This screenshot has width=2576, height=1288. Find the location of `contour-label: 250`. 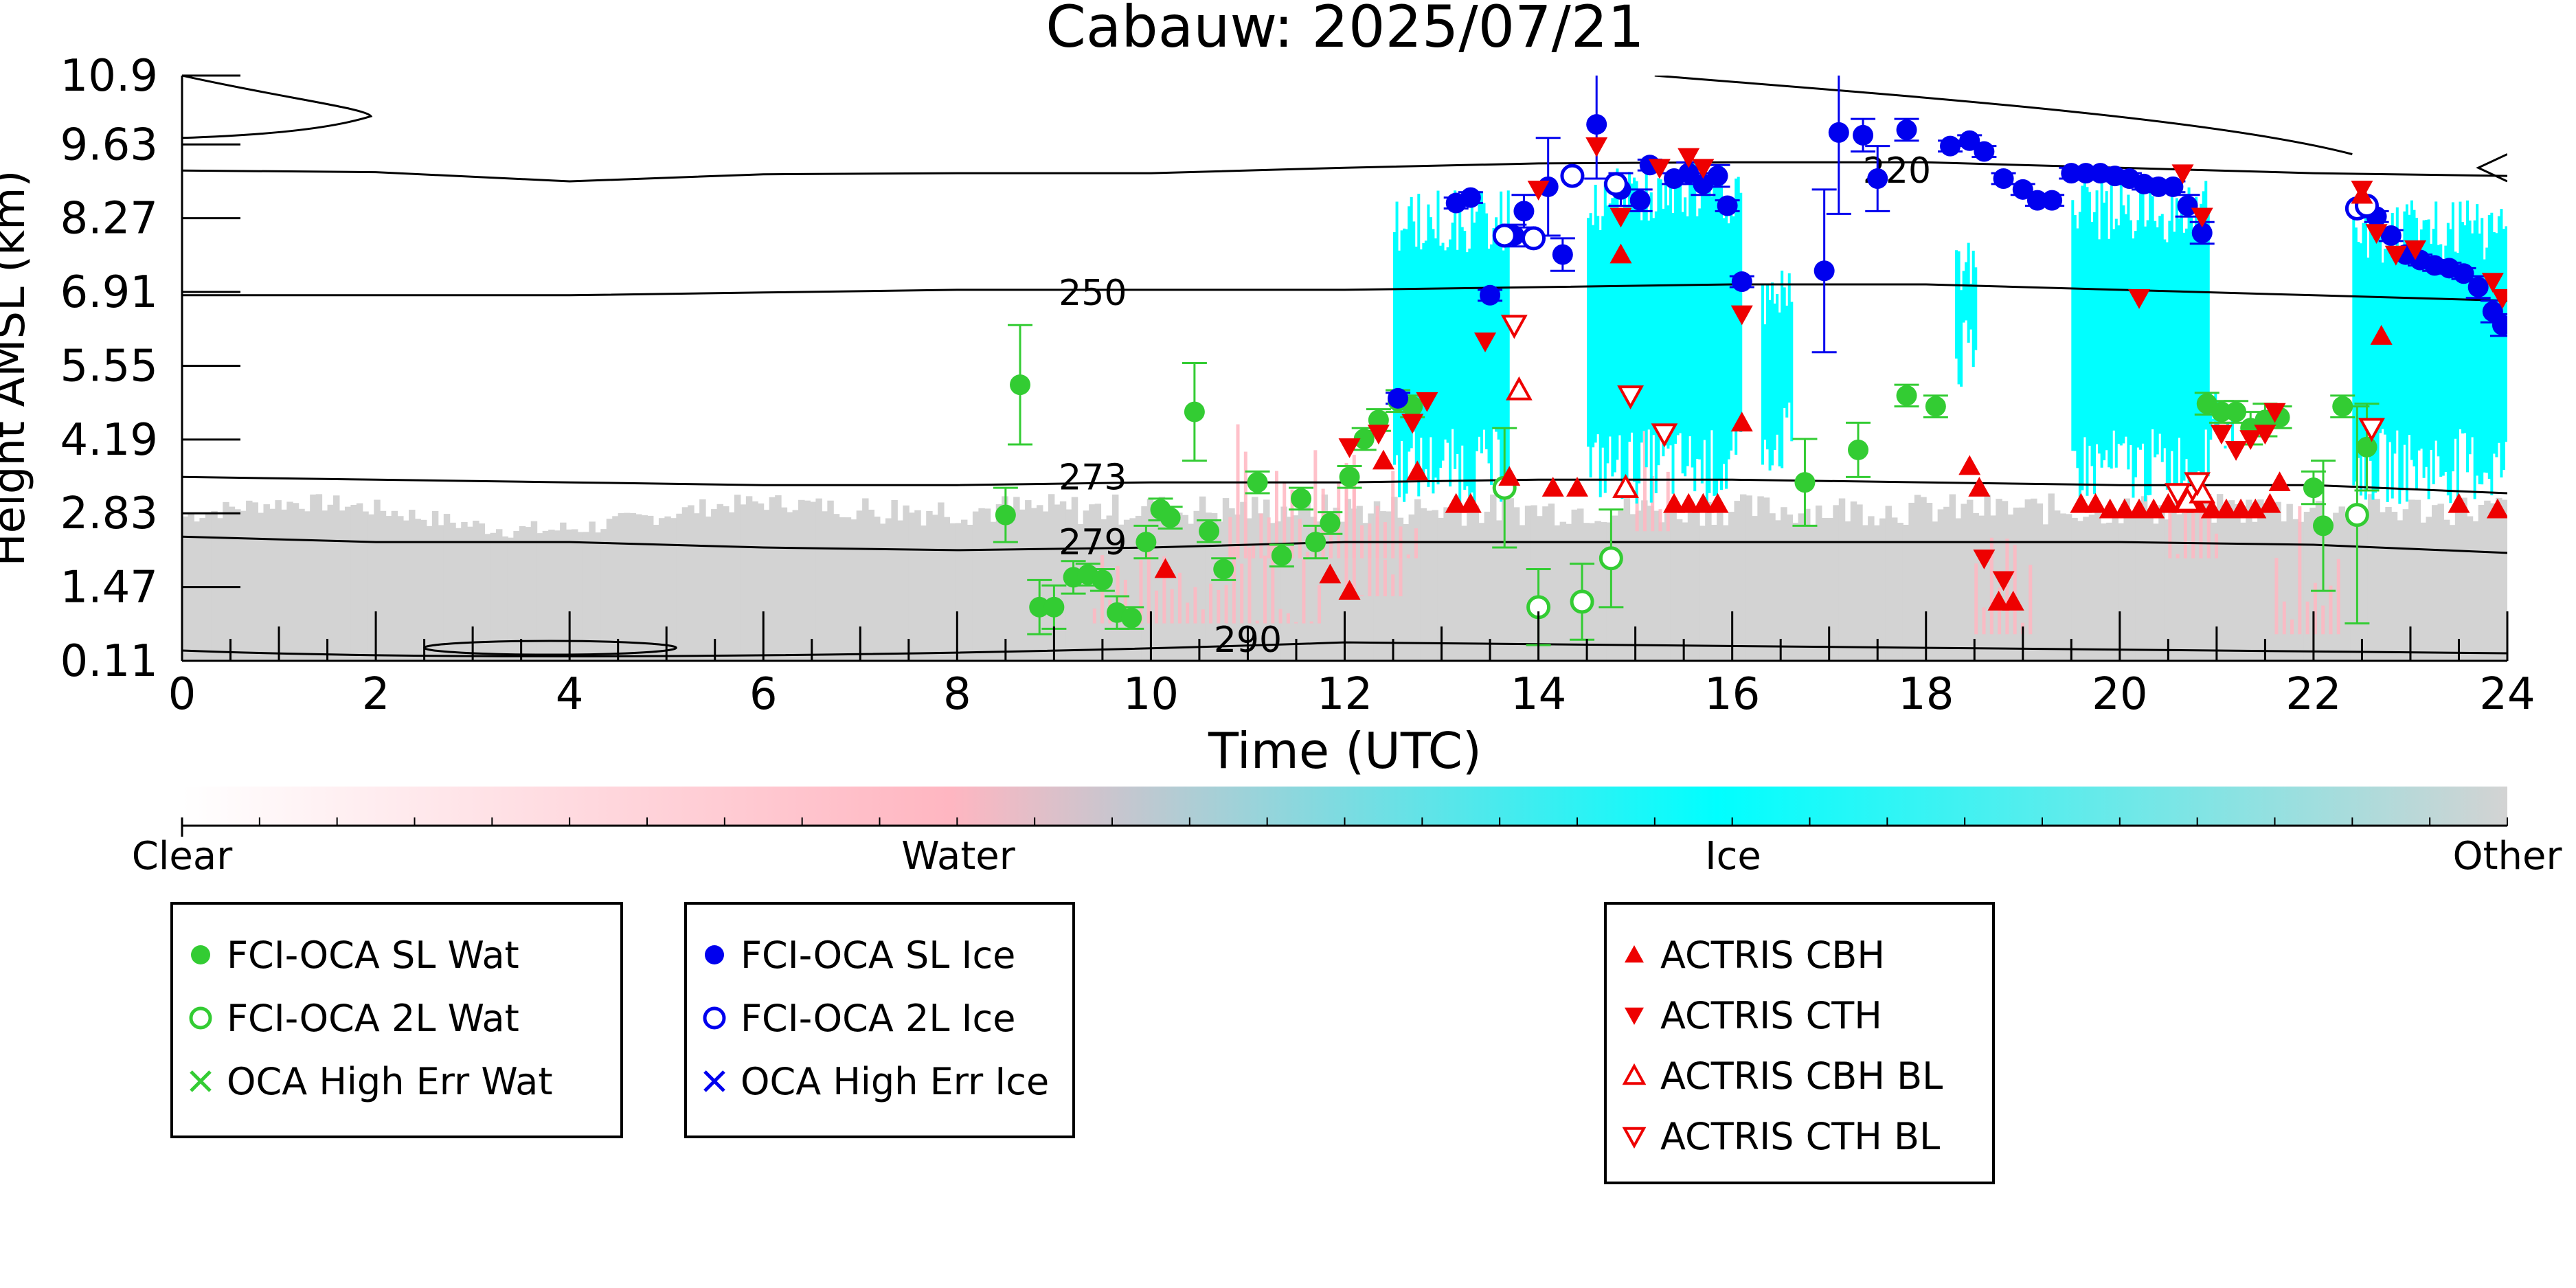

contour-label: 250 is located at coordinates (1093, 293).